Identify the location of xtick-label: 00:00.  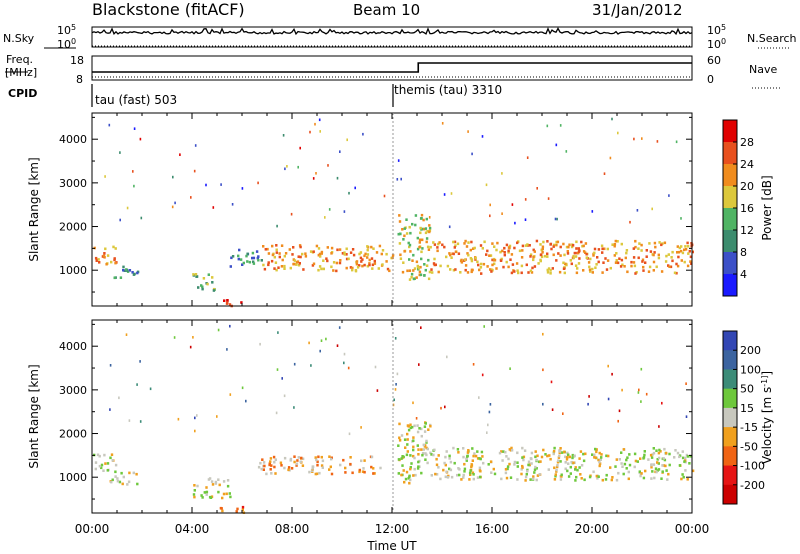
(692, 529).